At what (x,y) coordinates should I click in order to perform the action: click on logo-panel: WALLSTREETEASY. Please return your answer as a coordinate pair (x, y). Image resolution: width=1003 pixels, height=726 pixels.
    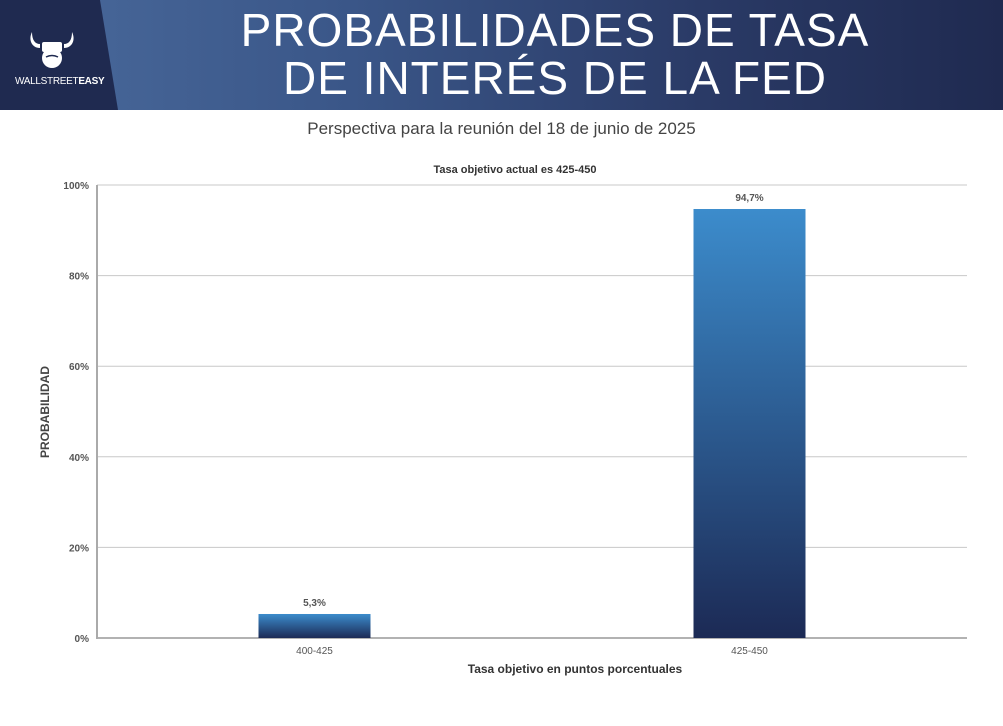
    Looking at the image, I should click on (59, 55).